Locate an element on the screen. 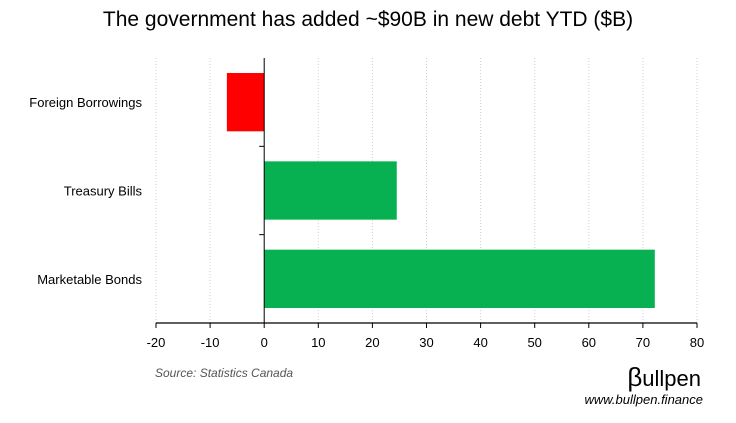  x-tick-label: 60 is located at coordinates (589, 342).